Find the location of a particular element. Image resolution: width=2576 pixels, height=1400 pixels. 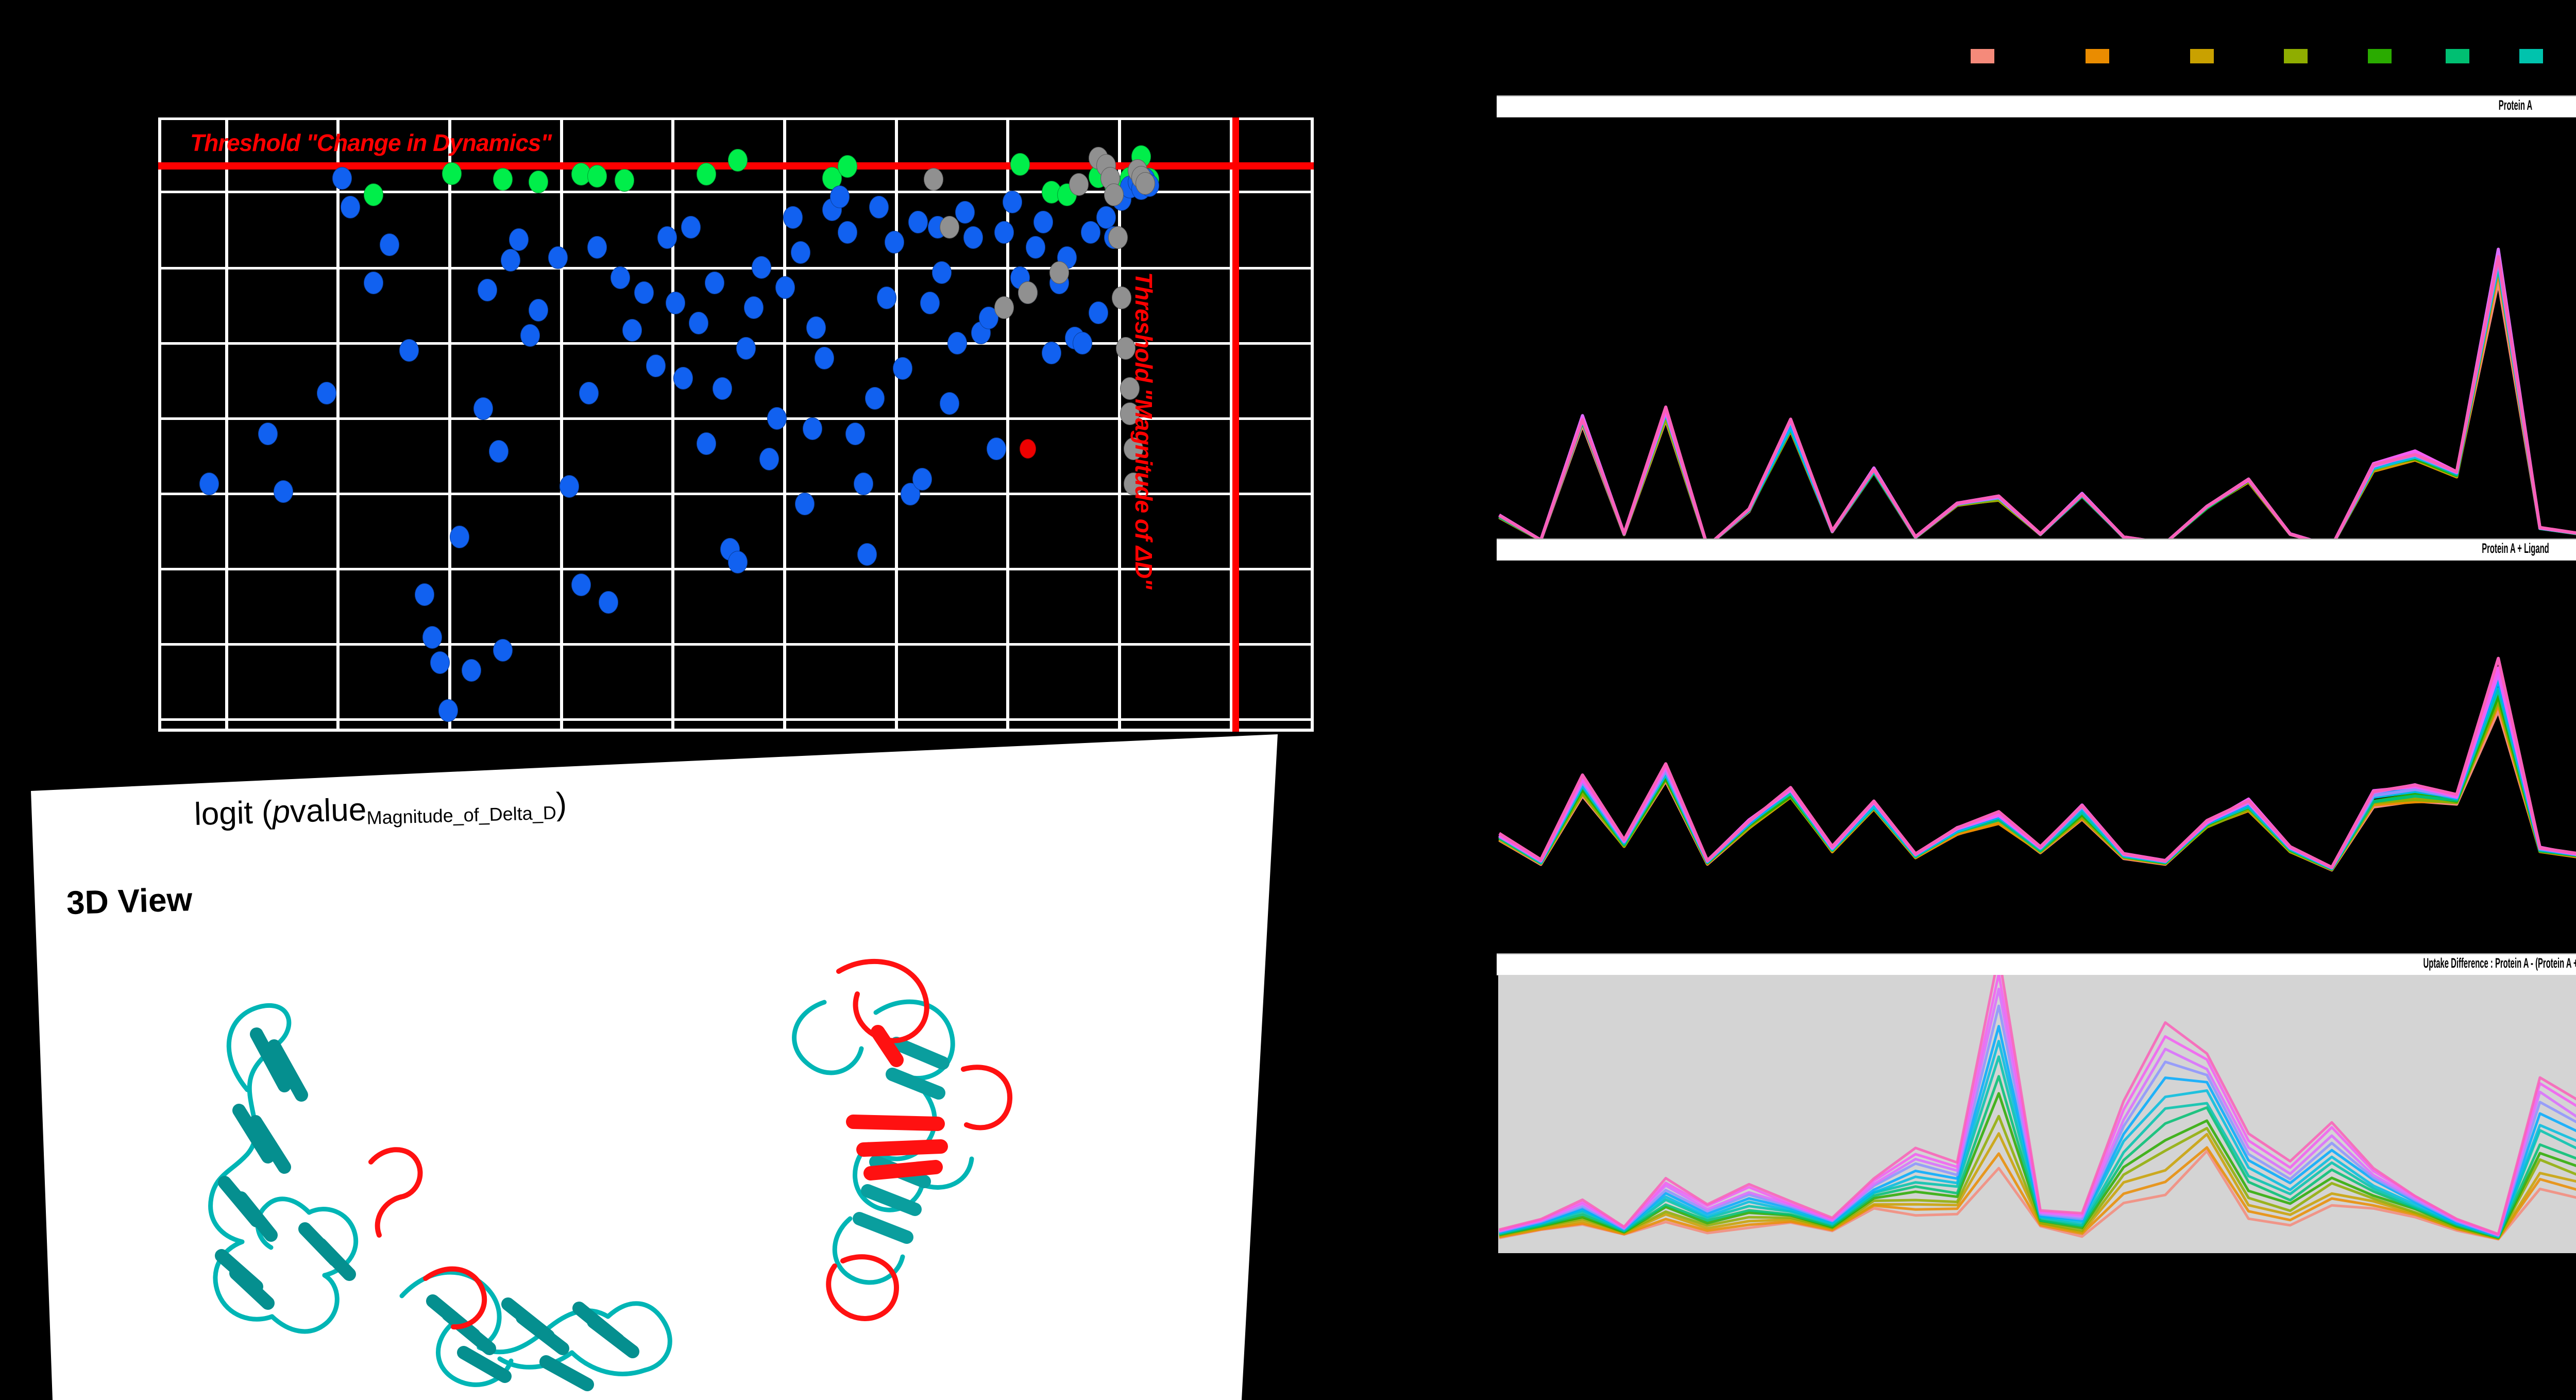

protein-structure-svg is located at coordinates (659, 1167).